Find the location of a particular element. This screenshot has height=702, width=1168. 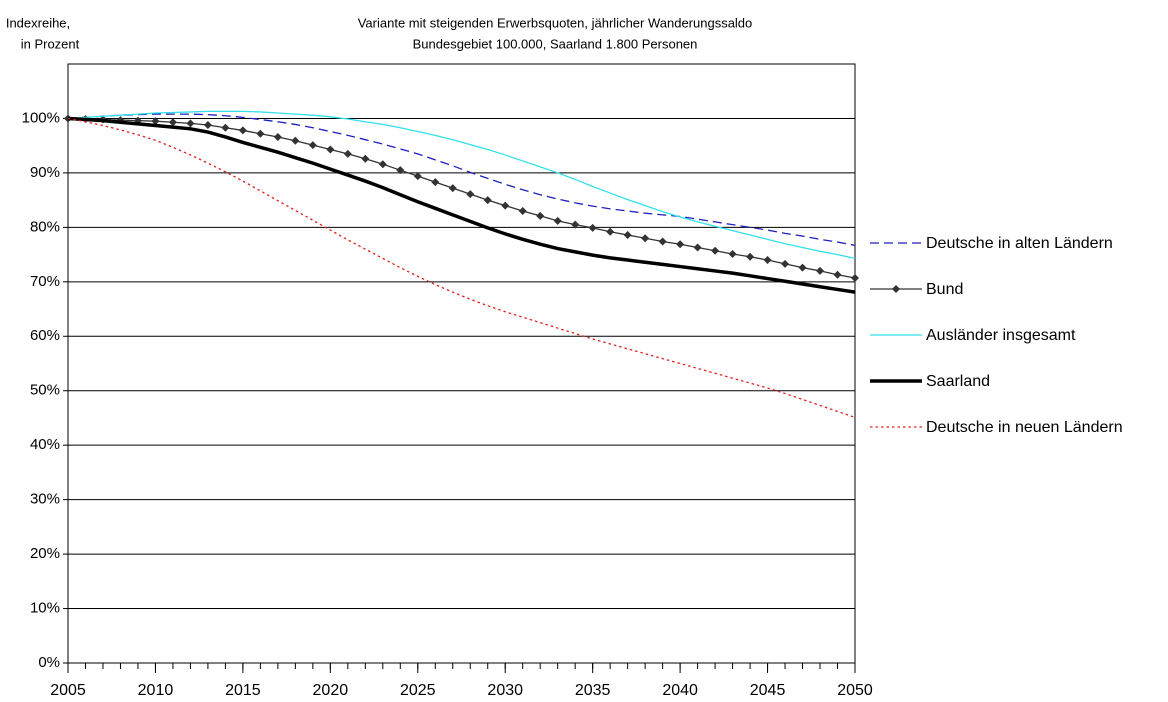

legend-label: Saarland is located at coordinates (958, 381).